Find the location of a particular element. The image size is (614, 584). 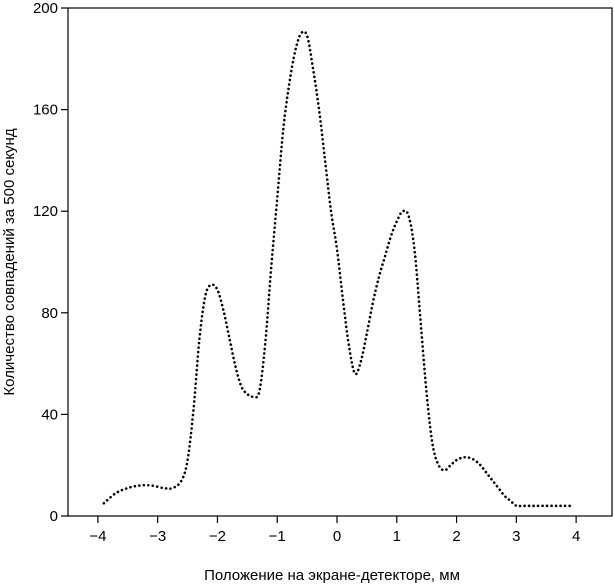

x-tick-label: −2 is located at coordinates (217, 536).